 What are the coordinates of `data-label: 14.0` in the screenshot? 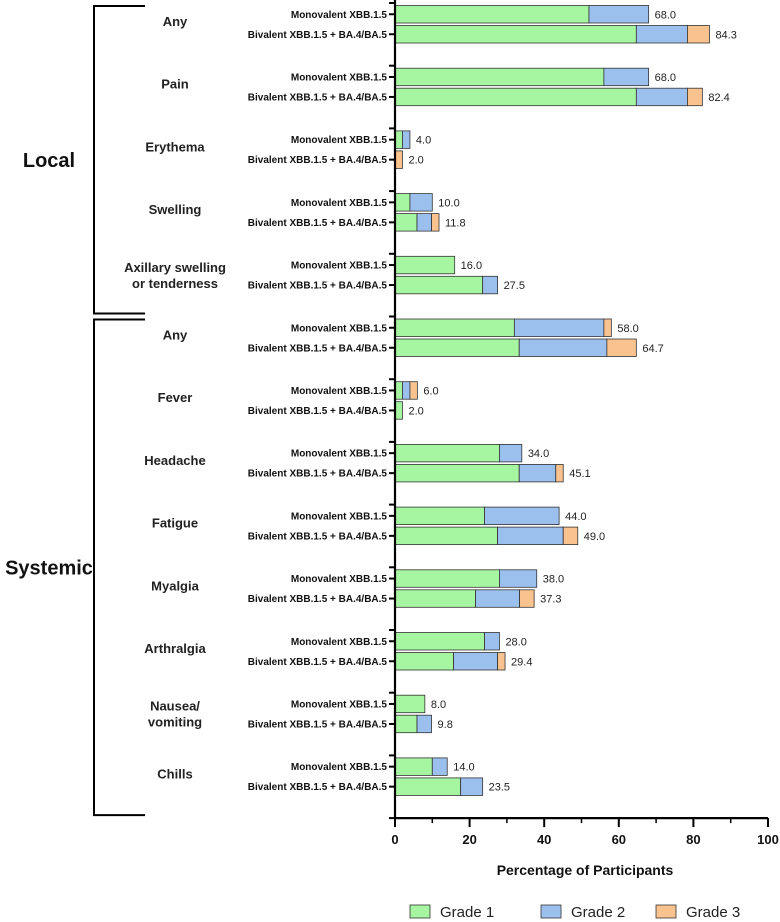 It's located at (463, 768).